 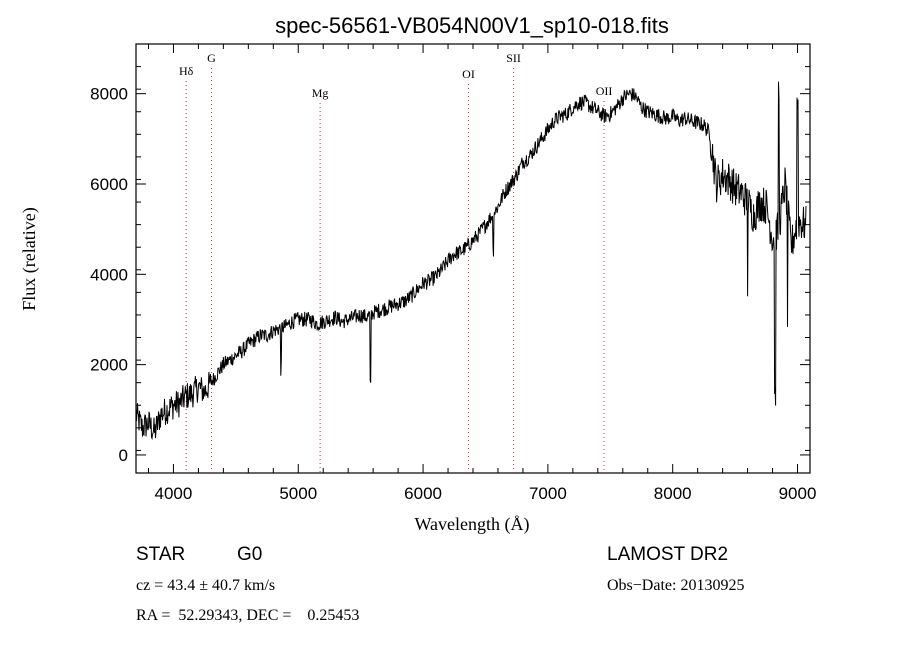 What do you see at coordinates (298, 493) in the screenshot?
I see `x-tick-label: 5000` at bounding box center [298, 493].